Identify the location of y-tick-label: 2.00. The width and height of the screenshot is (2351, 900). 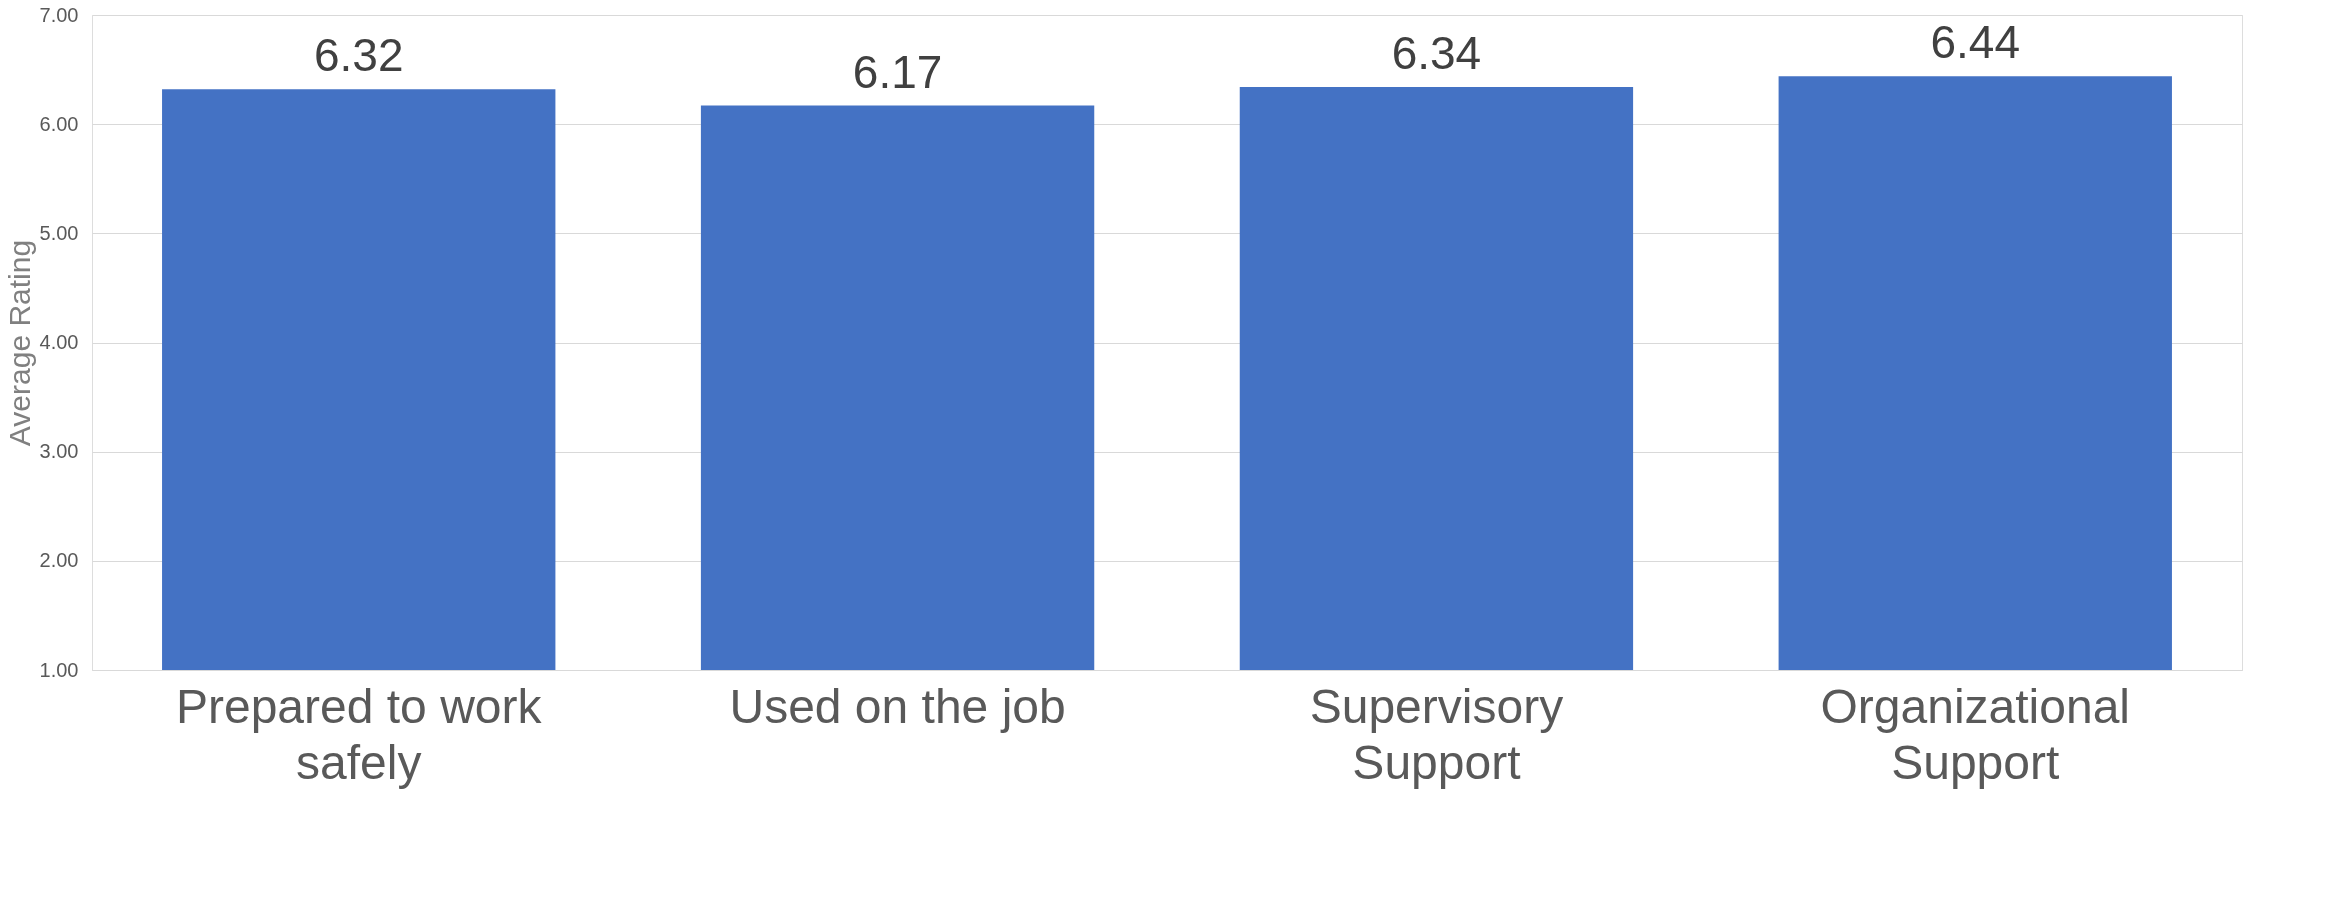
(59, 560).